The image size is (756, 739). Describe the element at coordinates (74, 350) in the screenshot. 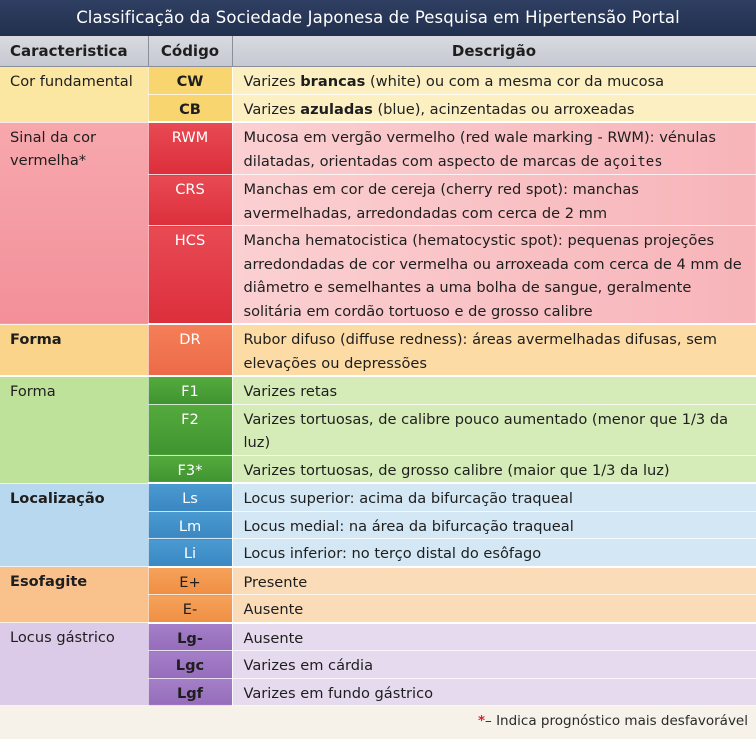

I see `category-forma-dr: Forma` at that location.